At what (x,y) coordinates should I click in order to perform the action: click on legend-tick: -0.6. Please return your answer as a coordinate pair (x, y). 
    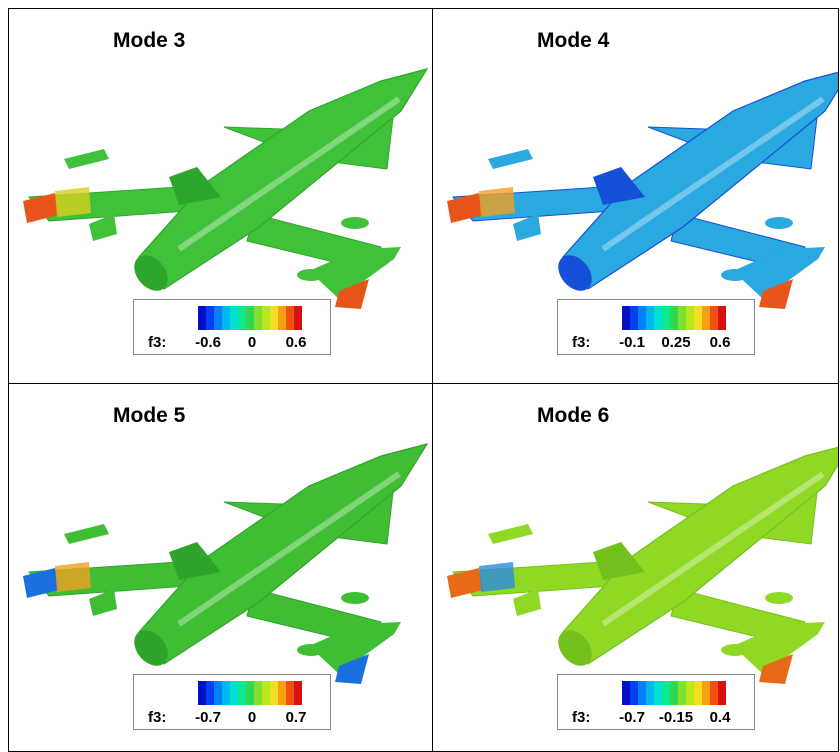
    Looking at the image, I should click on (208, 342).